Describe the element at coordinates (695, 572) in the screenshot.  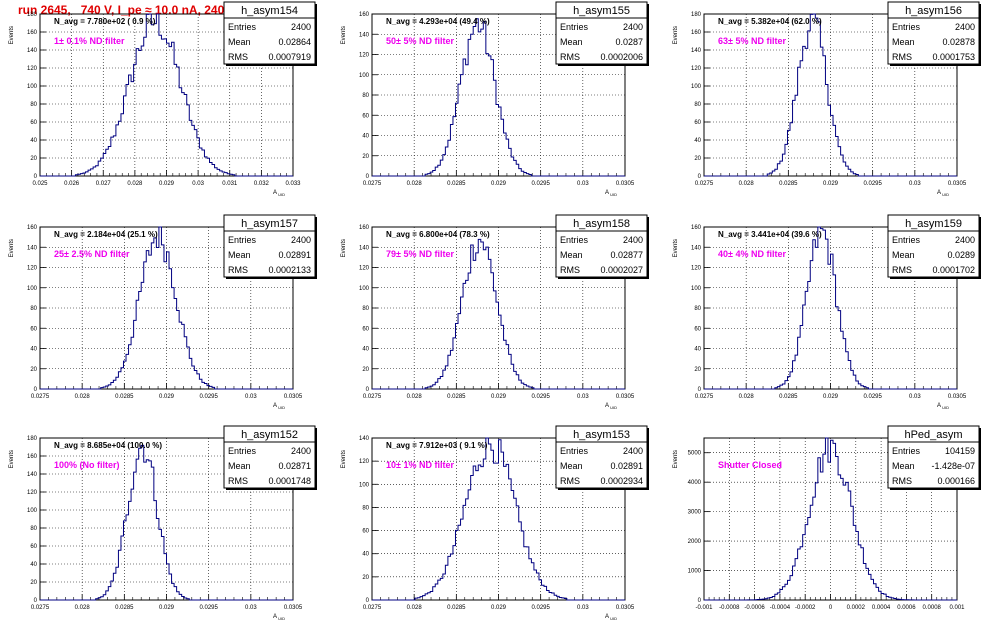
I see `y-tick-label: 1000` at that location.